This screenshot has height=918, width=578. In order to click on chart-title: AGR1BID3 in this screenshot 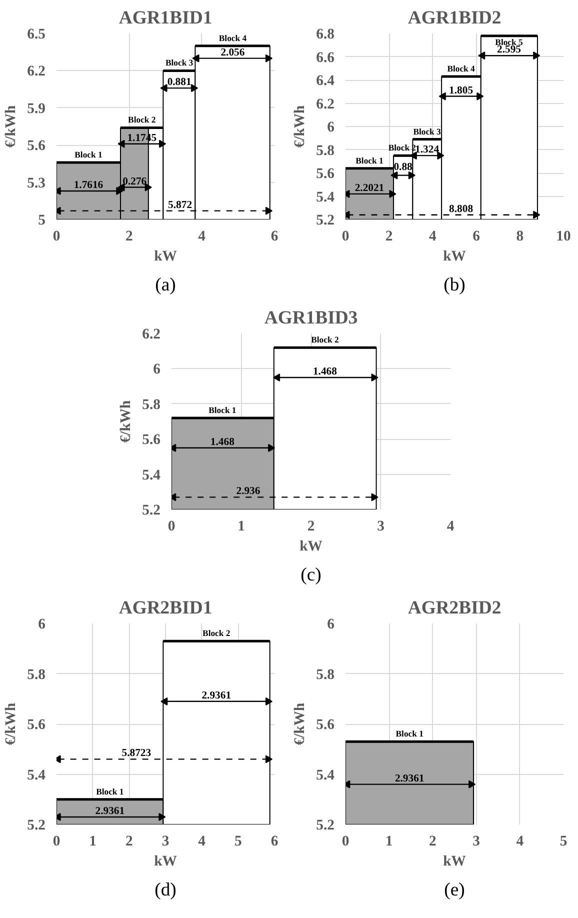, I will do `click(311, 318)`.